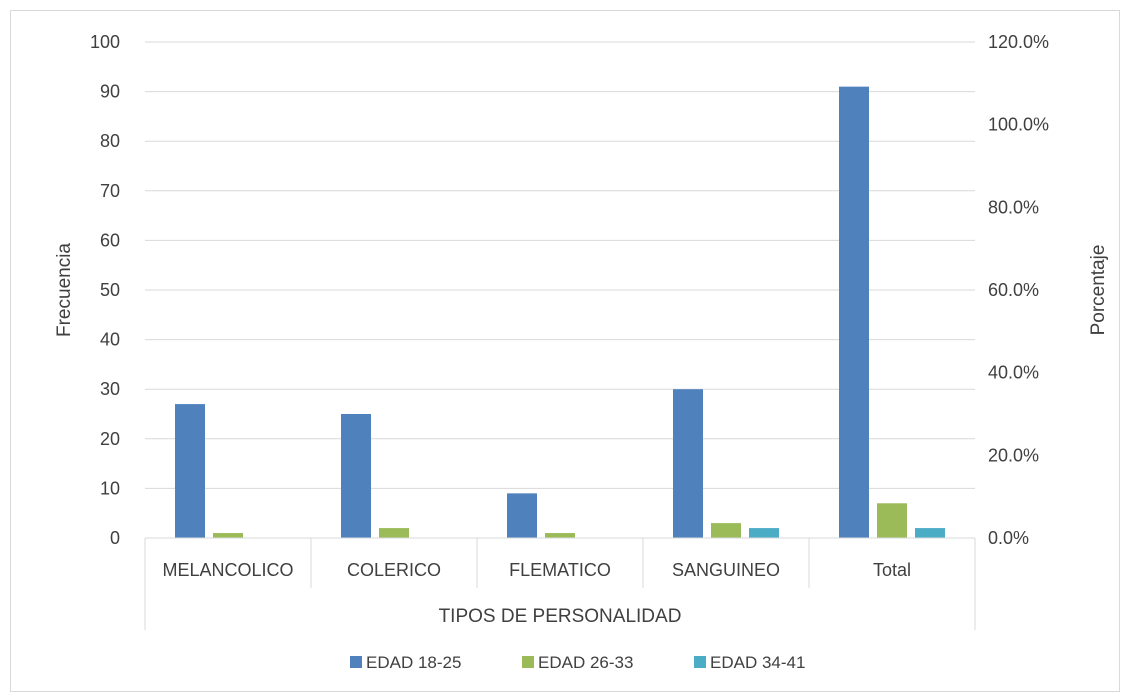 The image size is (1130, 698). Describe the element at coordinates (413, 662) in the screenshot. I see `legend-label: EDAD 18-25` at that location.